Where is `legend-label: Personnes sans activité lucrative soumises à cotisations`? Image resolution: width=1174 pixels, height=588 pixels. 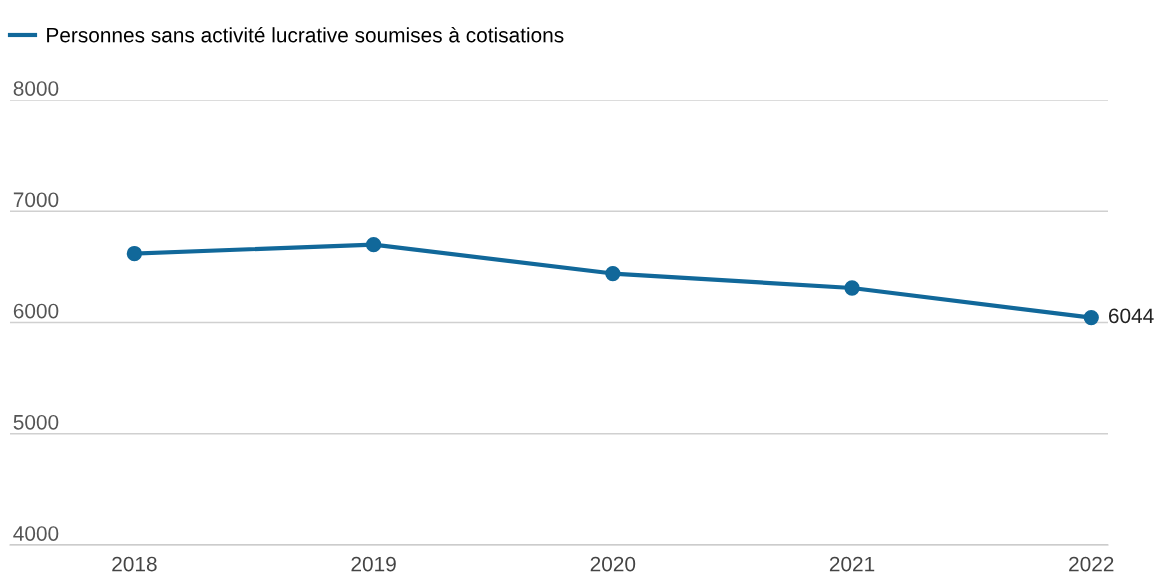 legend-label: Personnes sans activité lucrative soumises à cotisations is located at coordinates (305, 34).